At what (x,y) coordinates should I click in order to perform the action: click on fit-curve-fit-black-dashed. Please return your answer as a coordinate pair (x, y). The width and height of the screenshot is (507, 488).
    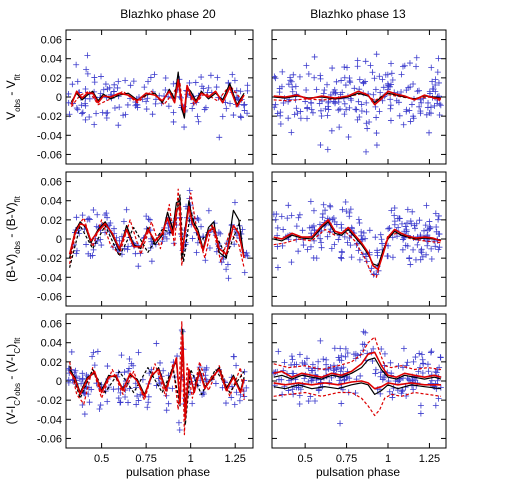
    Looking at the image, I should click on (155, 231).